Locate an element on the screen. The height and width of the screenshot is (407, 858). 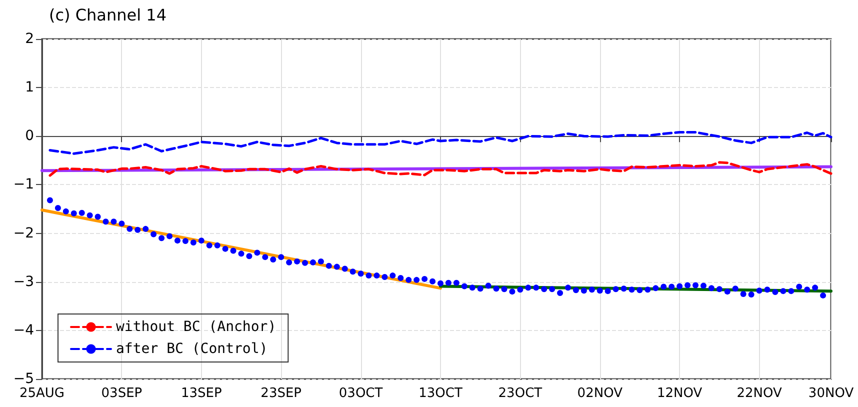
legend-label: without BC (Anchor) is located at coordinates (196, 327).